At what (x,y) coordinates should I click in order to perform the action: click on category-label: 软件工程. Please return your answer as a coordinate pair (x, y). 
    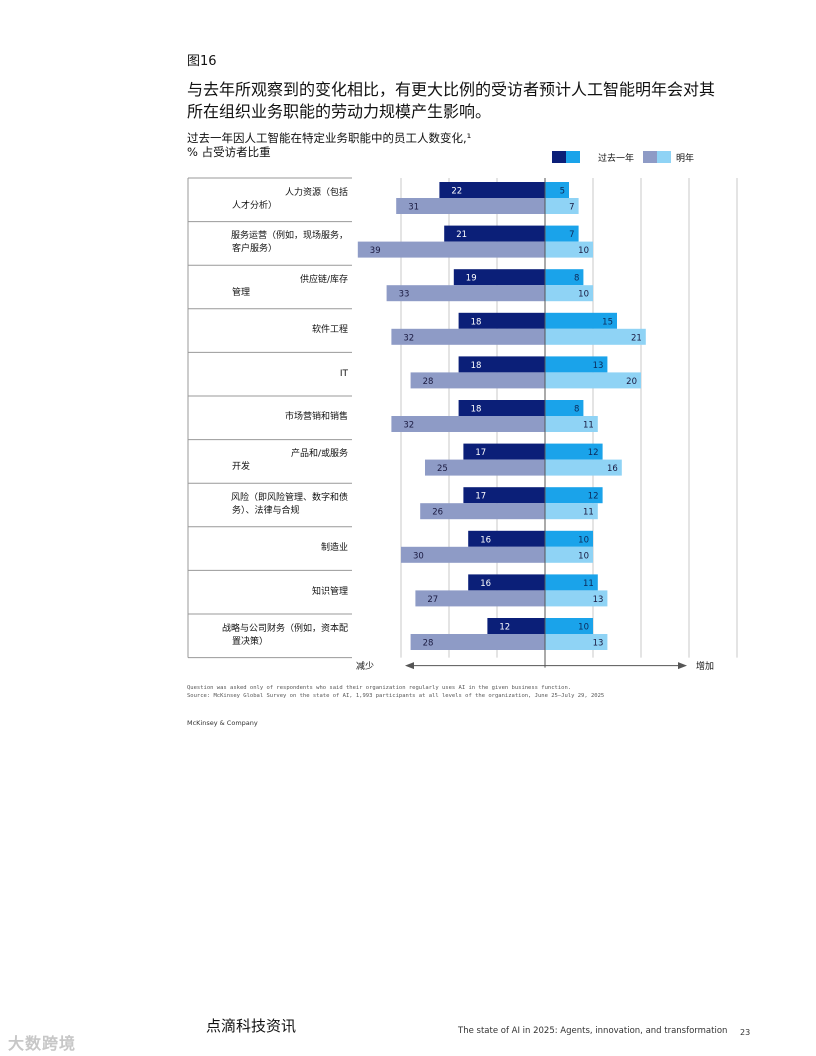
    Looking at the image, I should click on (272, 330).